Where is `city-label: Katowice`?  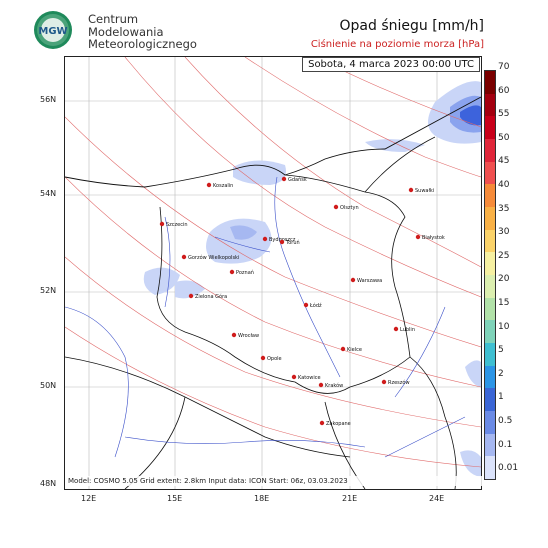 city-label: Katowice is located at coordinates (309, 378).